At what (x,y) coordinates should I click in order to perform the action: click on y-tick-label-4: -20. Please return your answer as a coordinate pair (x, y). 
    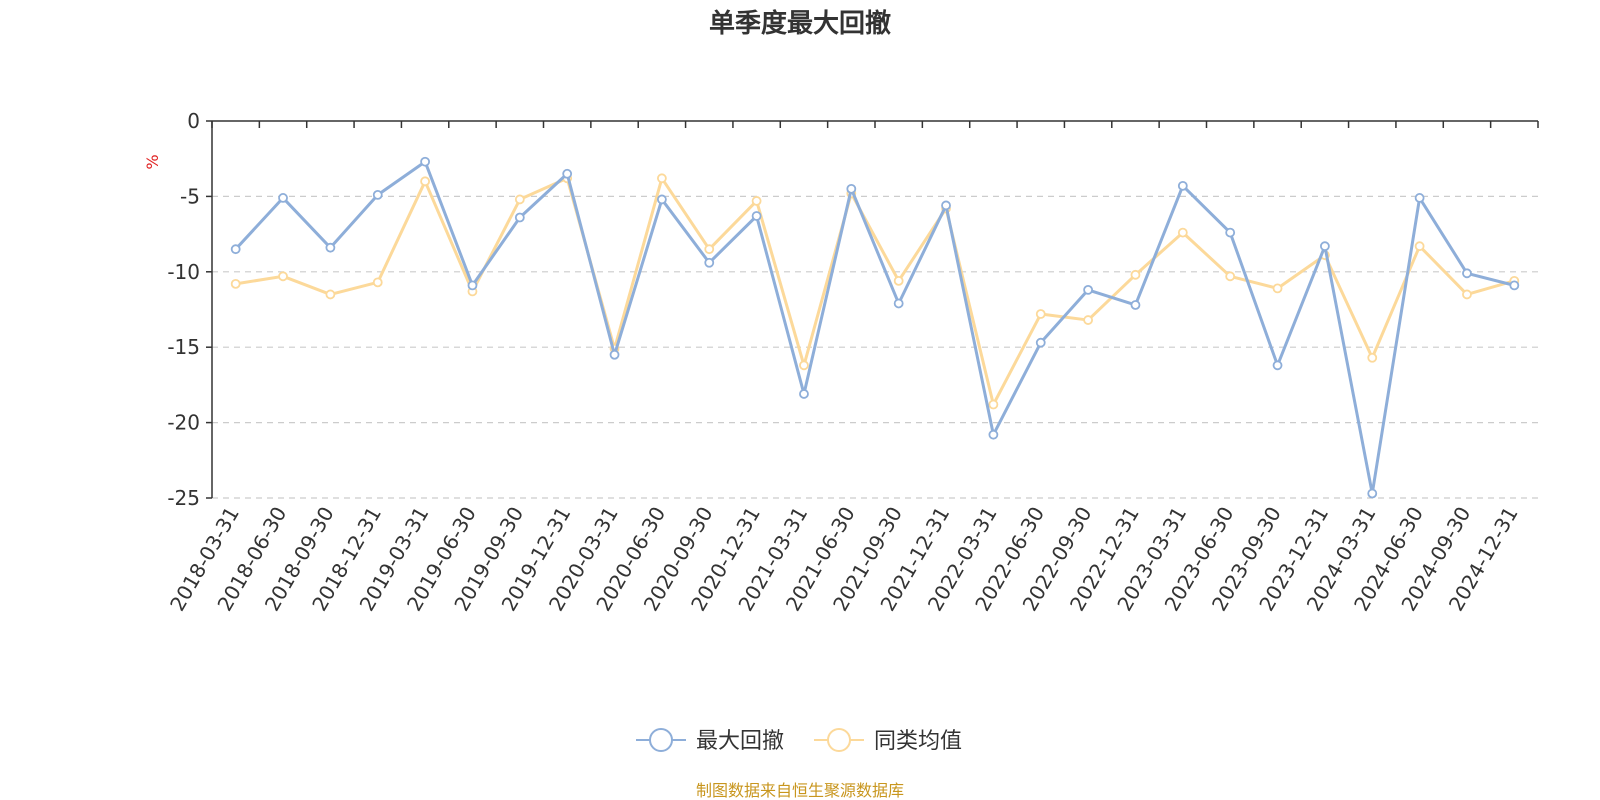
    Looking at the image, I should click on (183, 423).